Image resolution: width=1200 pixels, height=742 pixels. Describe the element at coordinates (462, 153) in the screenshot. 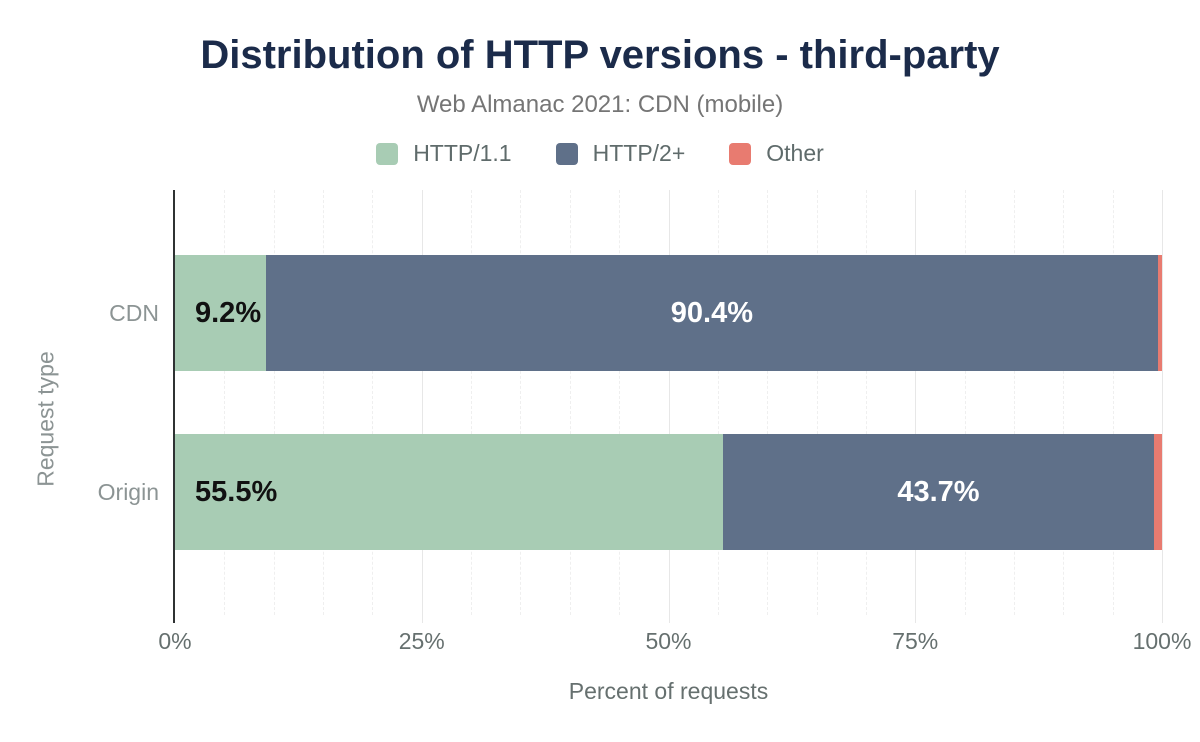

I see `legend-label: HTTP/1.1` at that location.